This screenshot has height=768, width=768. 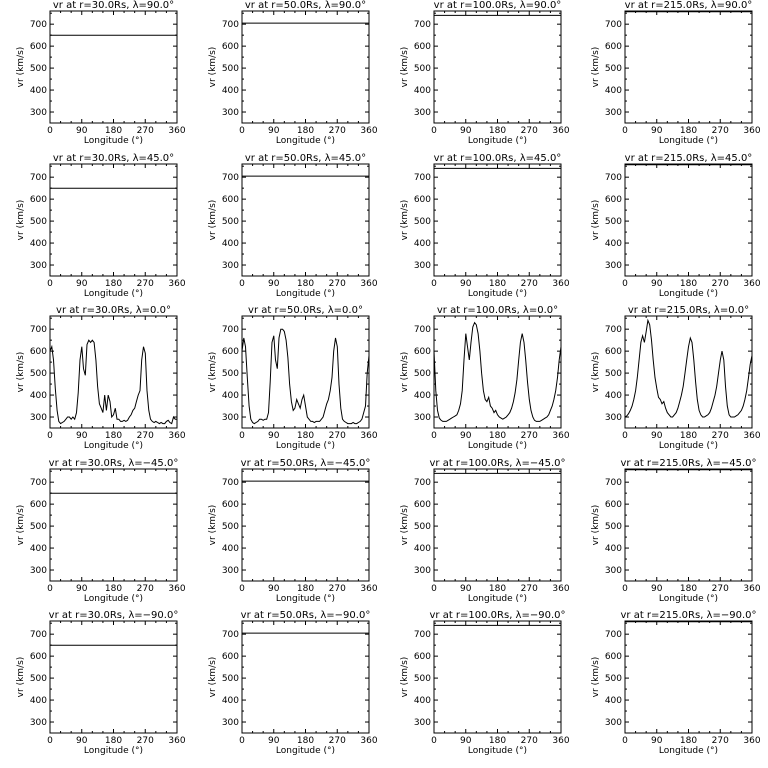 What do you see at coordinates (305, 158) in the screenshot?
I see `panel-title: vr at r=50.0Rs, λ=45.0°` at bounding box center [305, 158].